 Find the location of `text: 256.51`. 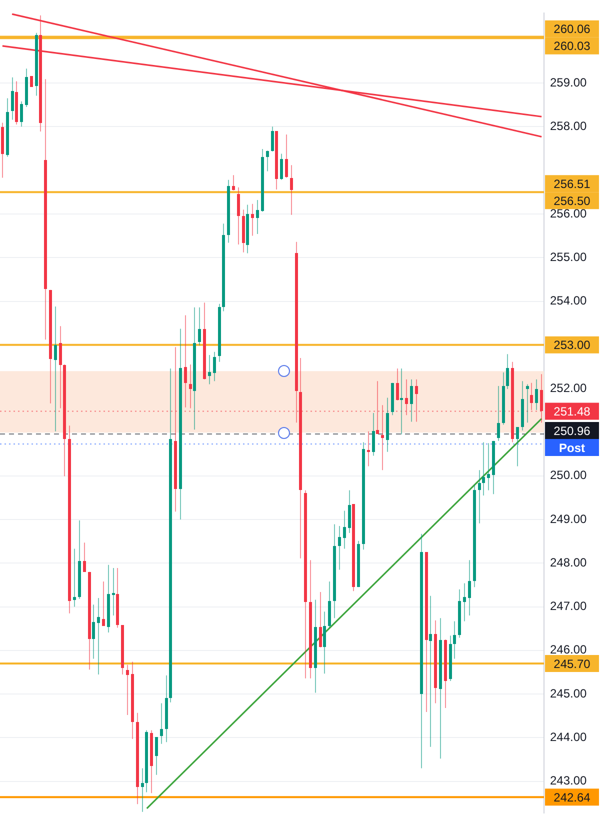

text: 256.51 is located at coordinates (572, 183).